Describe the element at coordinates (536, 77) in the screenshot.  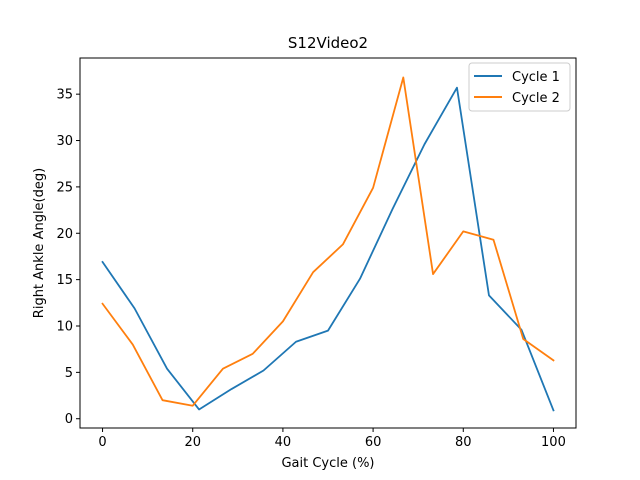
I see `legend-label-cycle-1: Cycle 1` at that location.